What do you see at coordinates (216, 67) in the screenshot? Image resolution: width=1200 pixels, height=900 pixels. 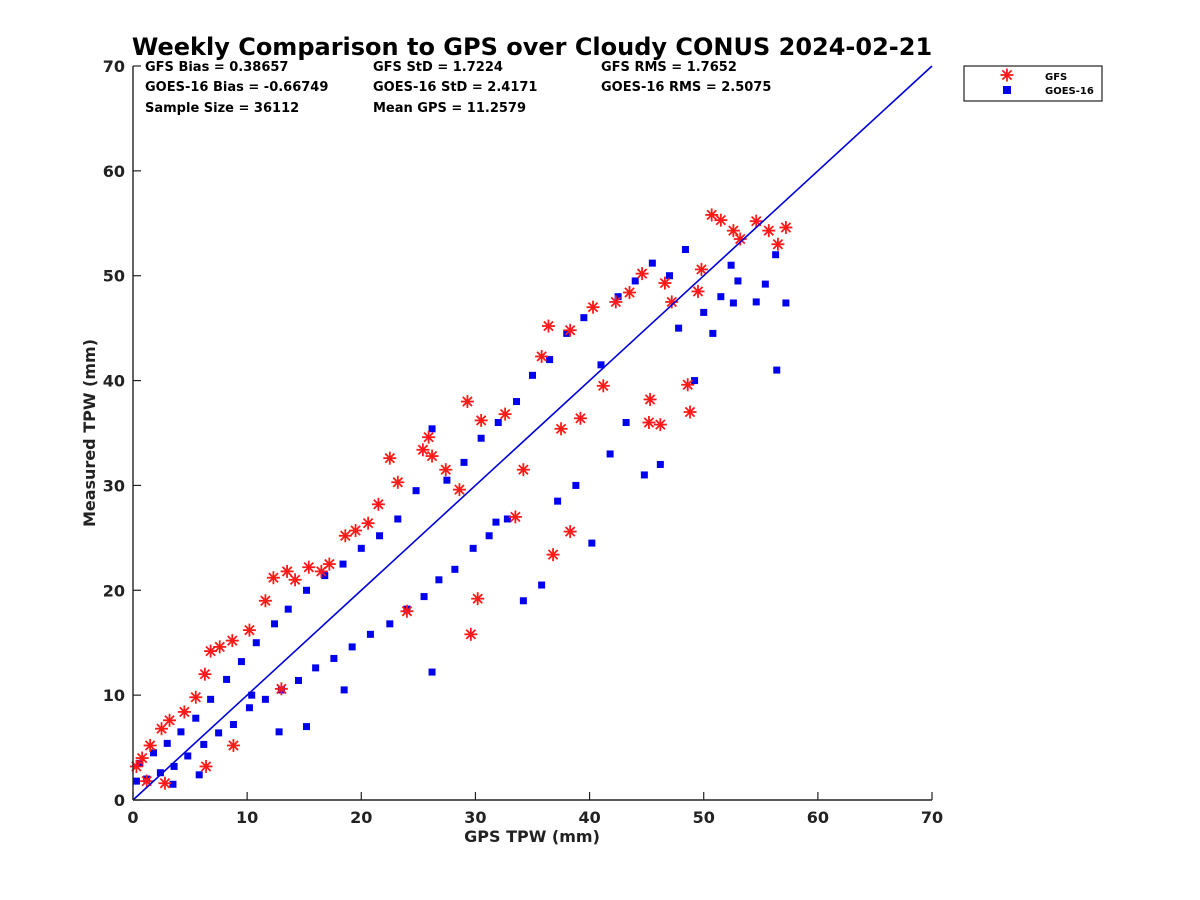 I see `stat-gfs-bias: GFS Bias = 0.38657` at bounding box center [216, 67].